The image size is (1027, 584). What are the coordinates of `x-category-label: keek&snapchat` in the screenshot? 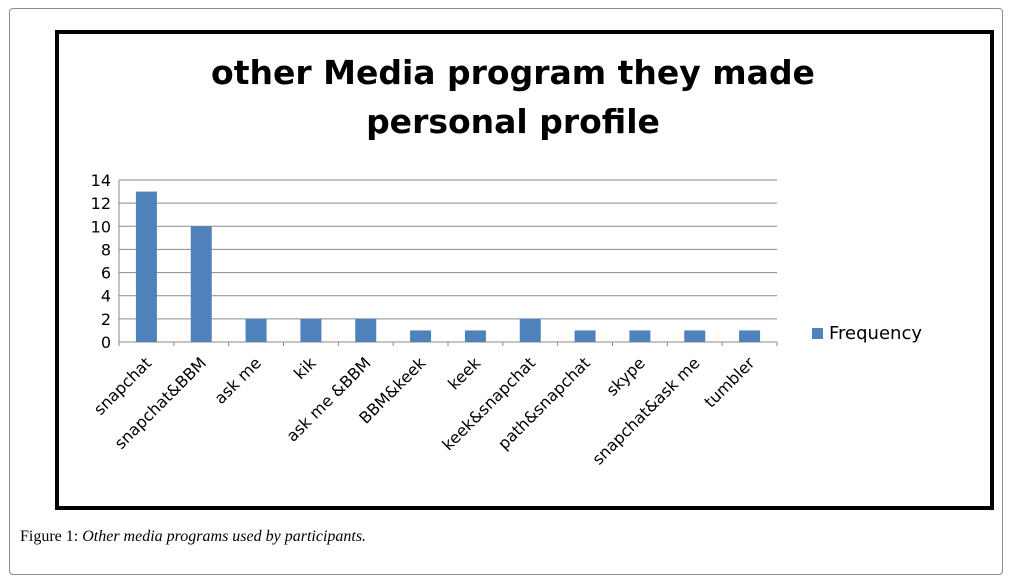 It's located at (488, 403).